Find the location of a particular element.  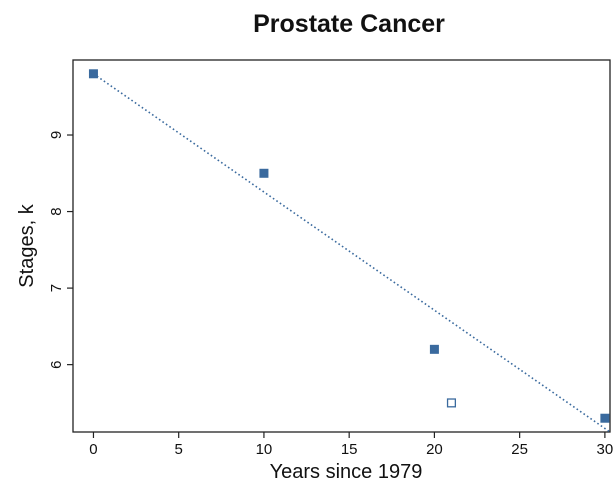

y-tick-label: 7 is located at coordinates (56, 288).